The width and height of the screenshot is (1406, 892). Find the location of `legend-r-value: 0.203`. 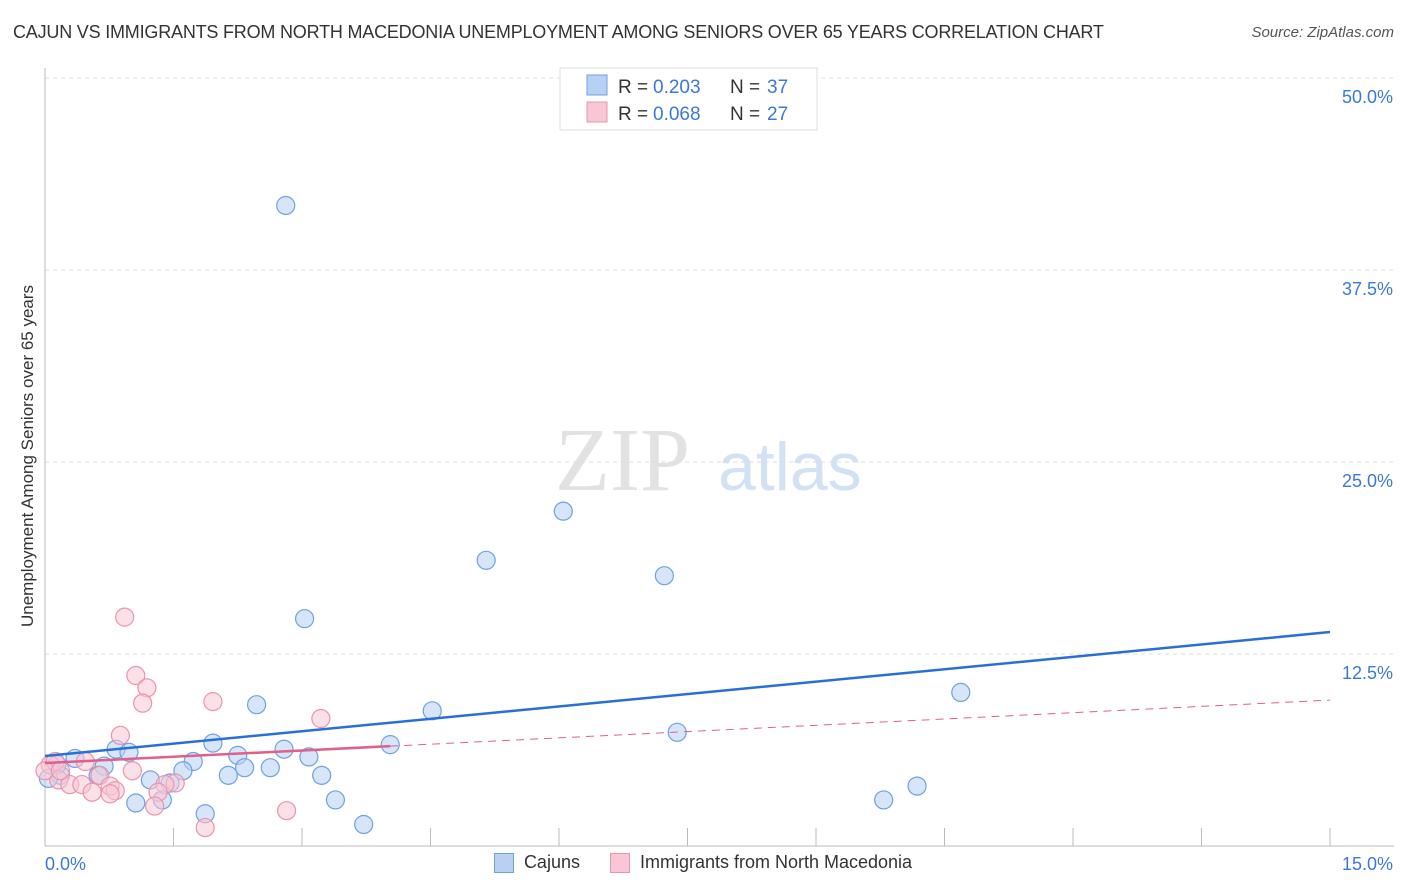

legend-r-value: 0.203 is located at coordinates (677, 87).